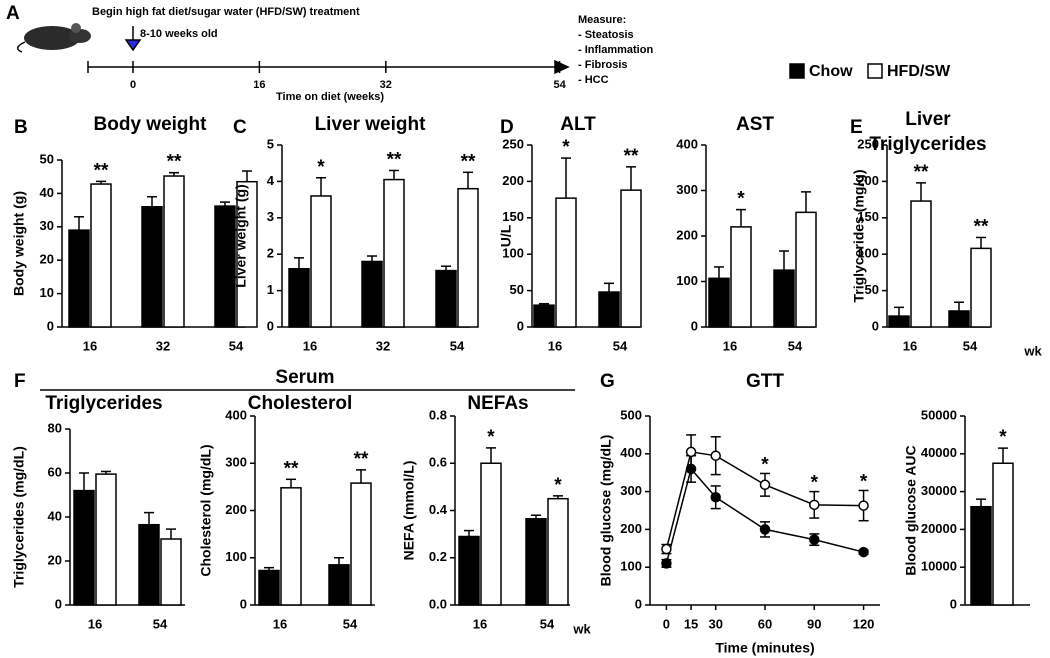  What do you see at coordinates (409, 511) in the screenshot?
I see `y-axis-label: NEFA (mmol/L)` at bounding box center [409, 511].